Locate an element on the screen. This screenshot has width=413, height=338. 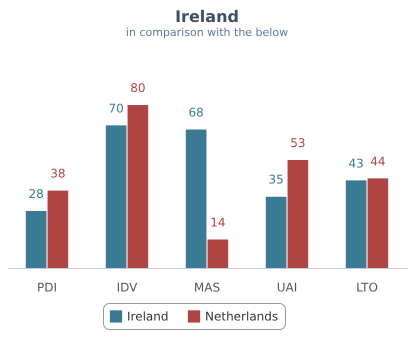
data-label: 14 is located at coordinates (218, 222).